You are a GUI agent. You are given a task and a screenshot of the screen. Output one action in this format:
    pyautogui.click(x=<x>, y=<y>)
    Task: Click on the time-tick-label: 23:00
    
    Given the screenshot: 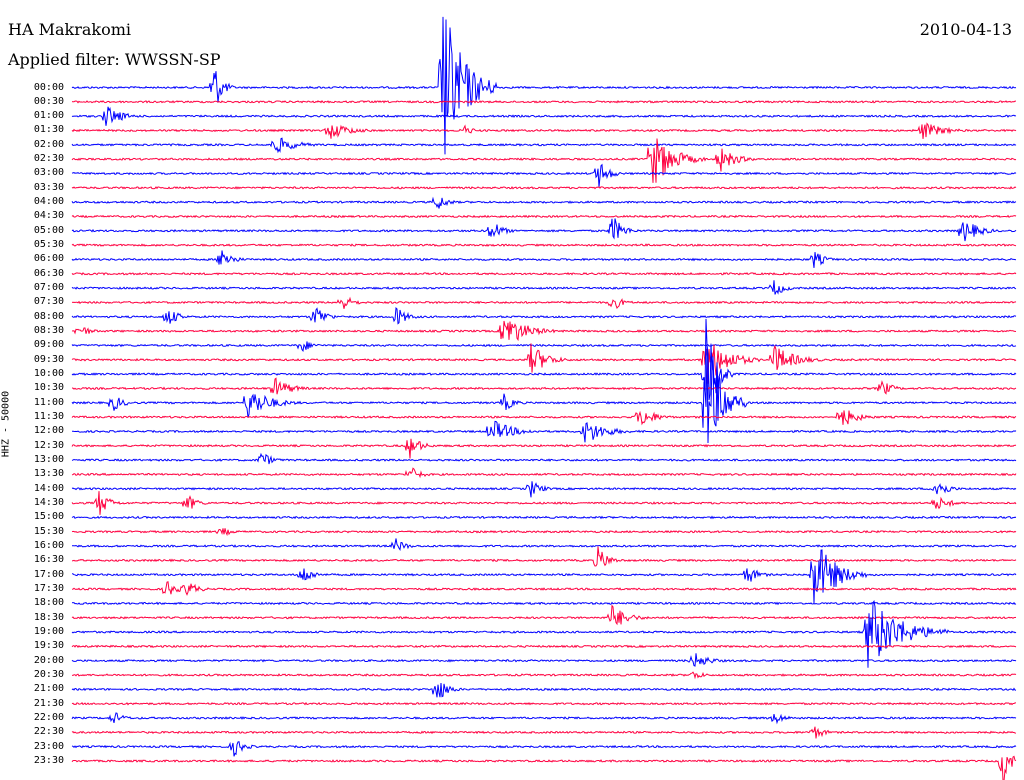 What is the action you would take?
    pyautogui.click(x=48, y=746)
    